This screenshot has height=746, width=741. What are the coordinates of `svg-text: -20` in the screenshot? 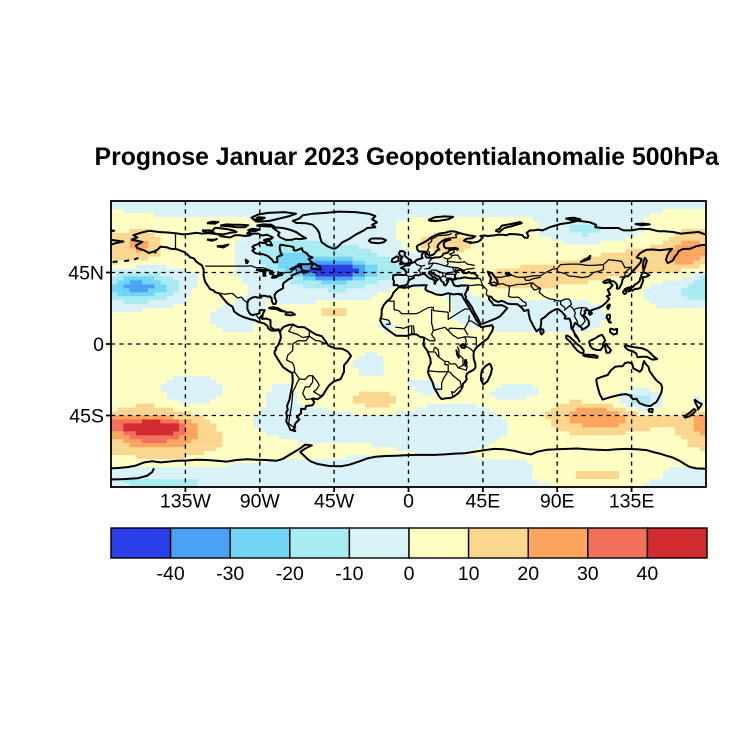 It's located at (290, 574).